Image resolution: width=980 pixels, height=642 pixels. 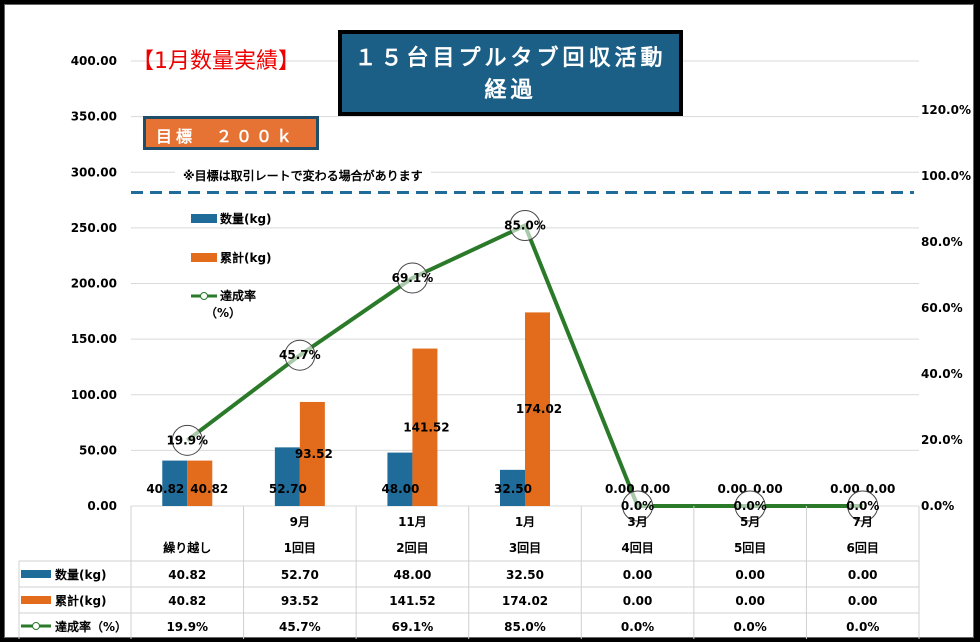 What do you see at coordinates (94, 228) in the screenshot?
I see `y-tick-label: 250.00` at bounding box center [94, 228].